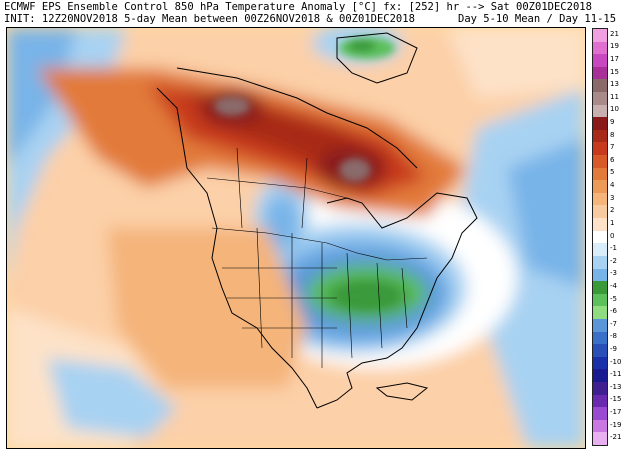 The height and width of the screenshot is (473, 630). Describe the element at coordinates (614, 46) in the screenshot. I see `color-scale-label: 19` at that location.